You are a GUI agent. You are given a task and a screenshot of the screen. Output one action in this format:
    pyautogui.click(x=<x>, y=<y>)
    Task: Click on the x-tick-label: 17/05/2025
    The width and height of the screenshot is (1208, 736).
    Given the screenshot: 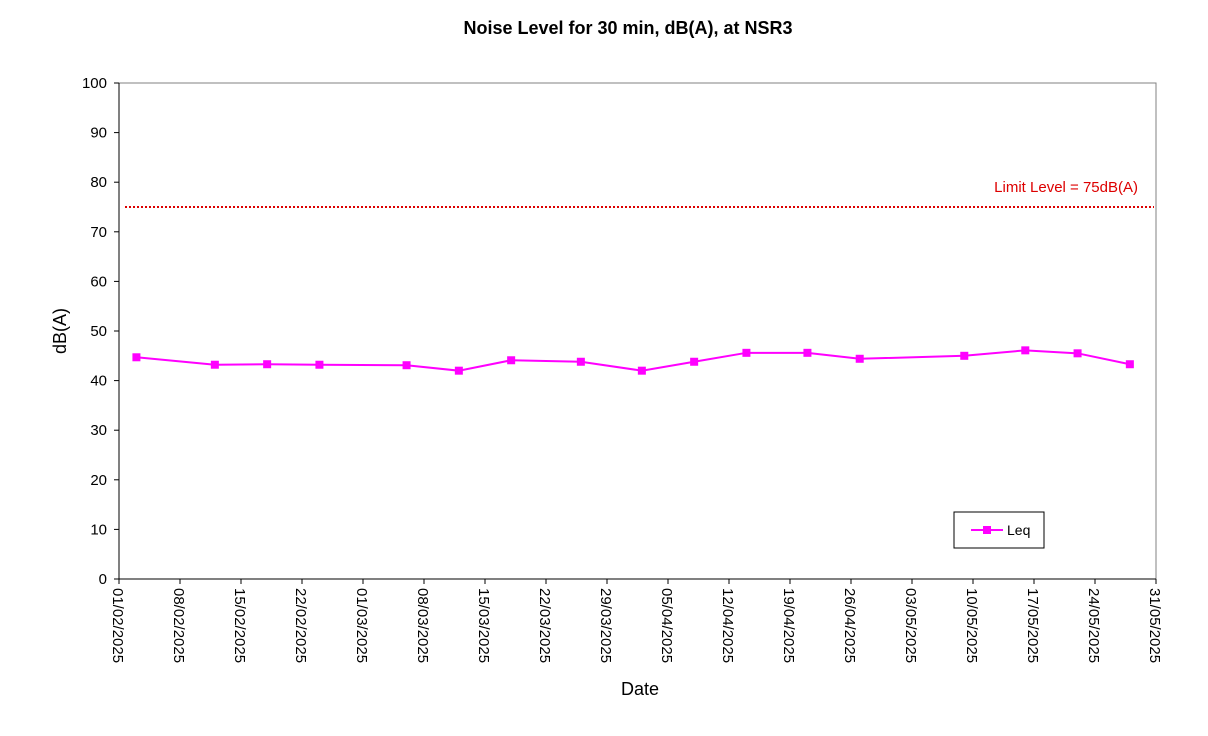 What is the action you would take?
    pyautogui.click(x=1032, y=625)
    